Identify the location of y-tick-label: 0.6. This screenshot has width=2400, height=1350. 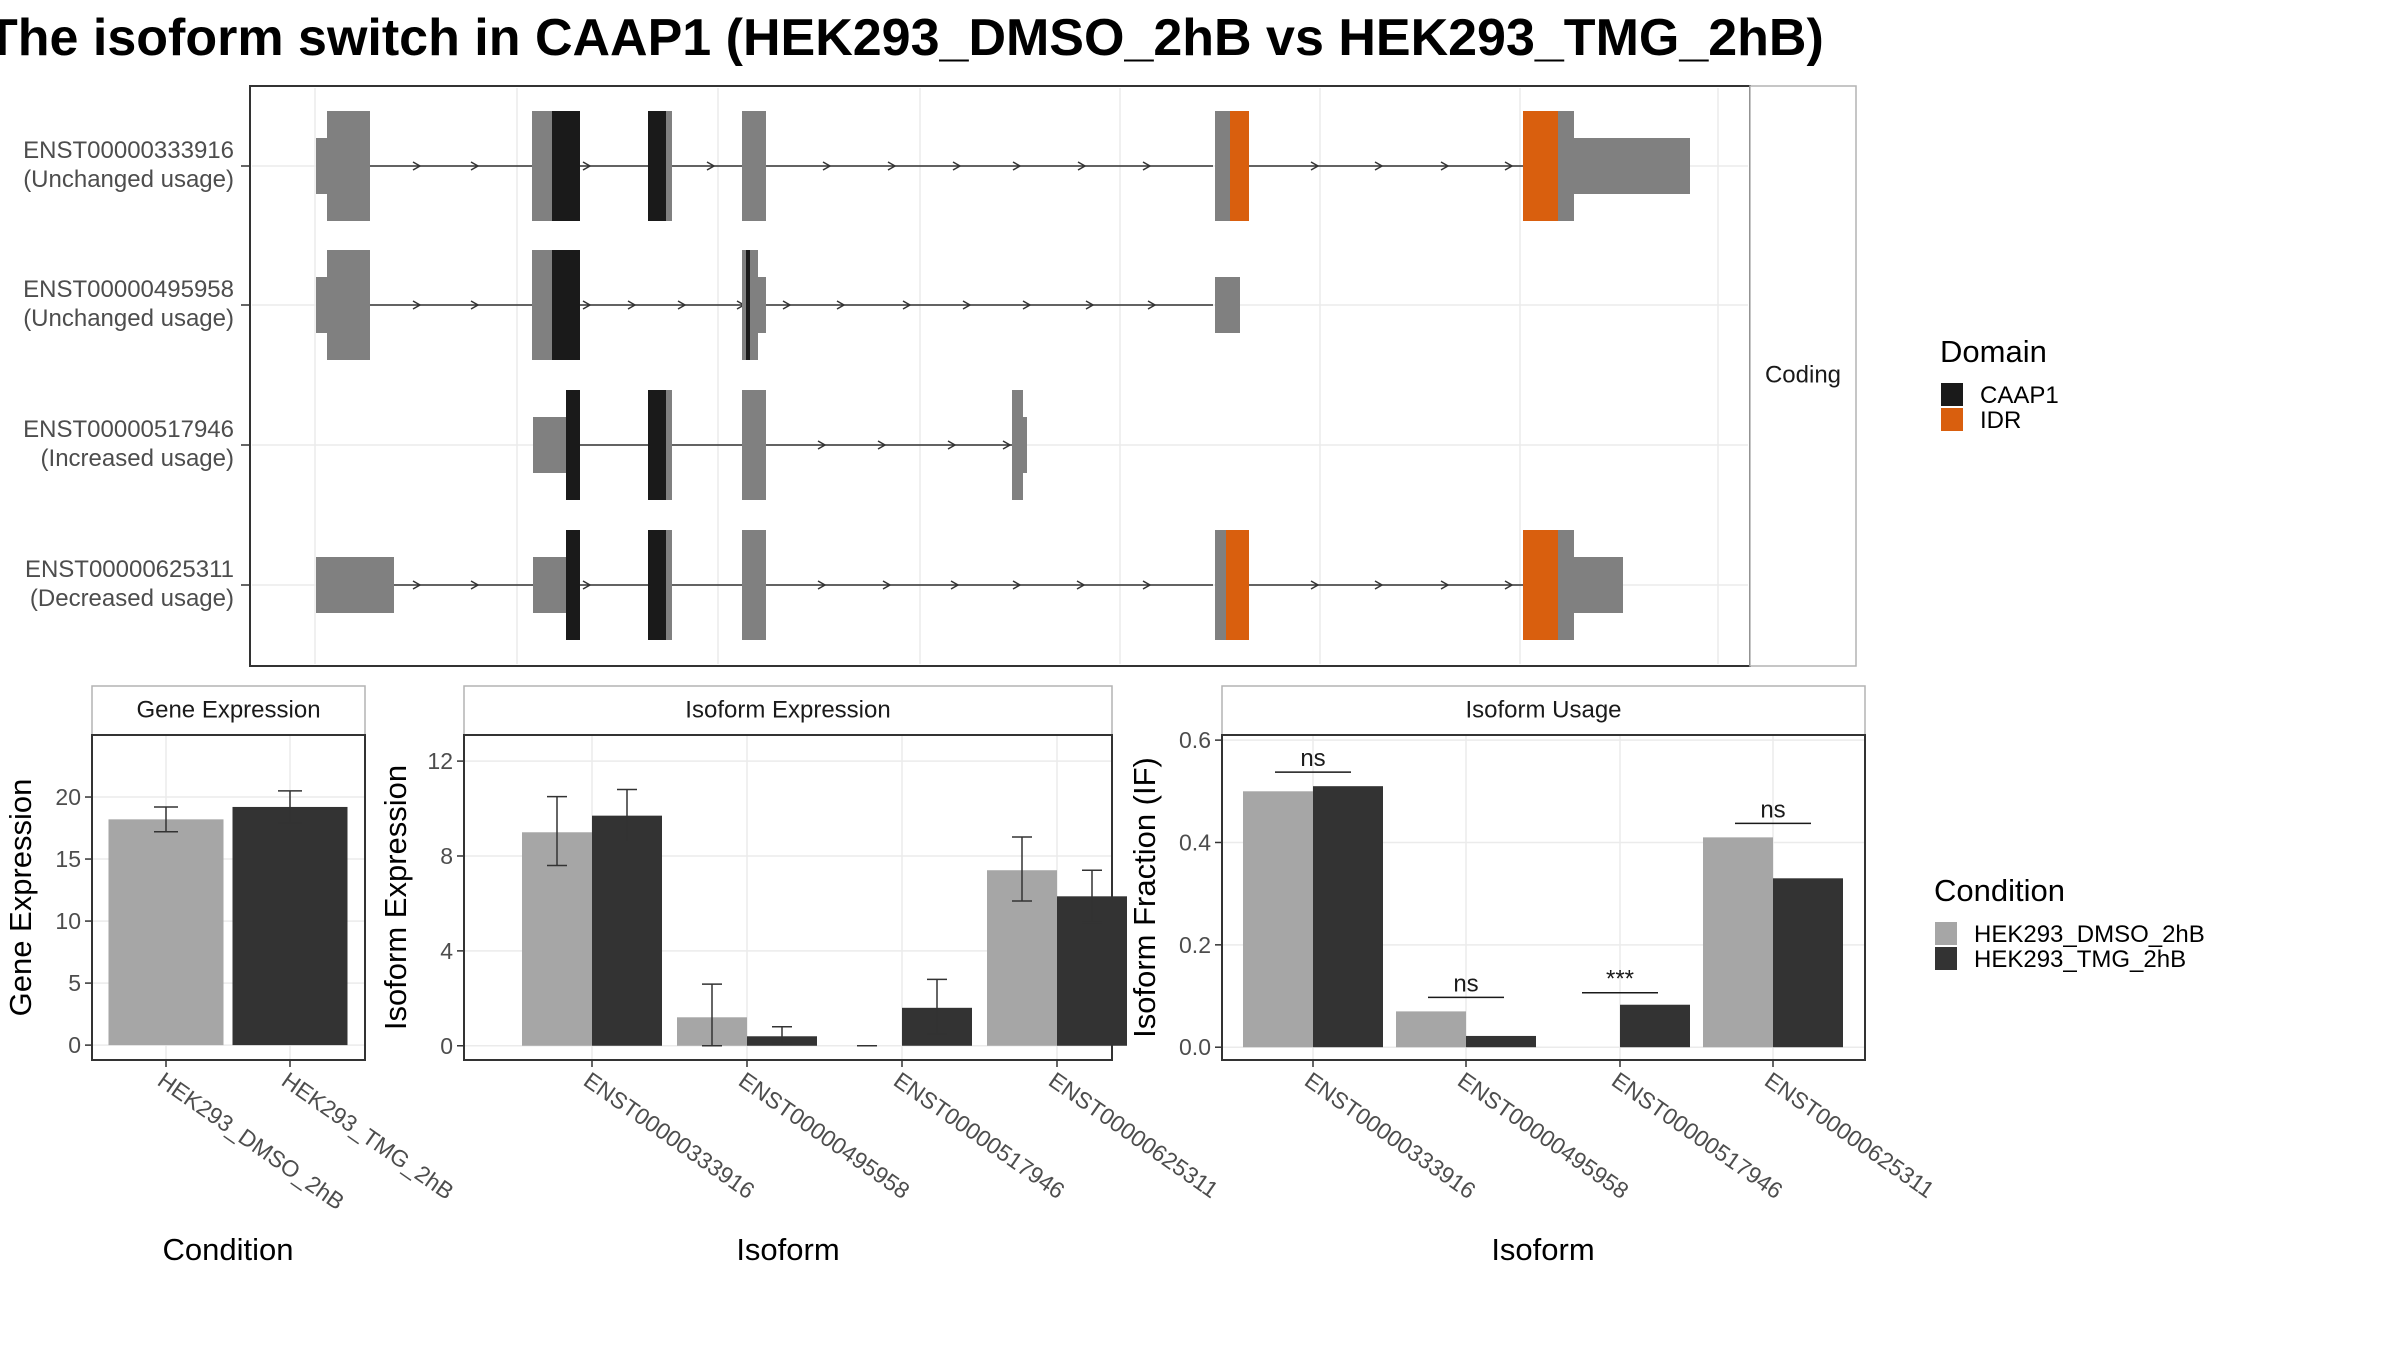
(1195, 740).